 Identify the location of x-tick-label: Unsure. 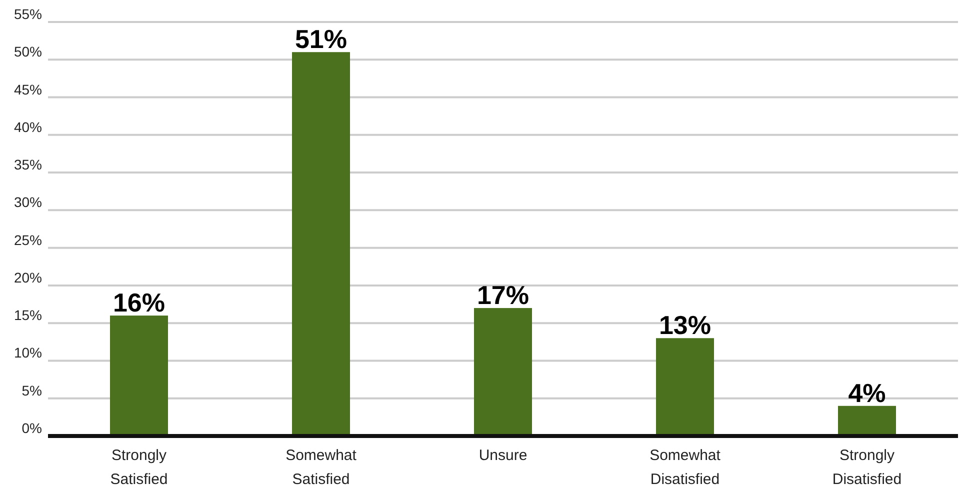
(503, 455).